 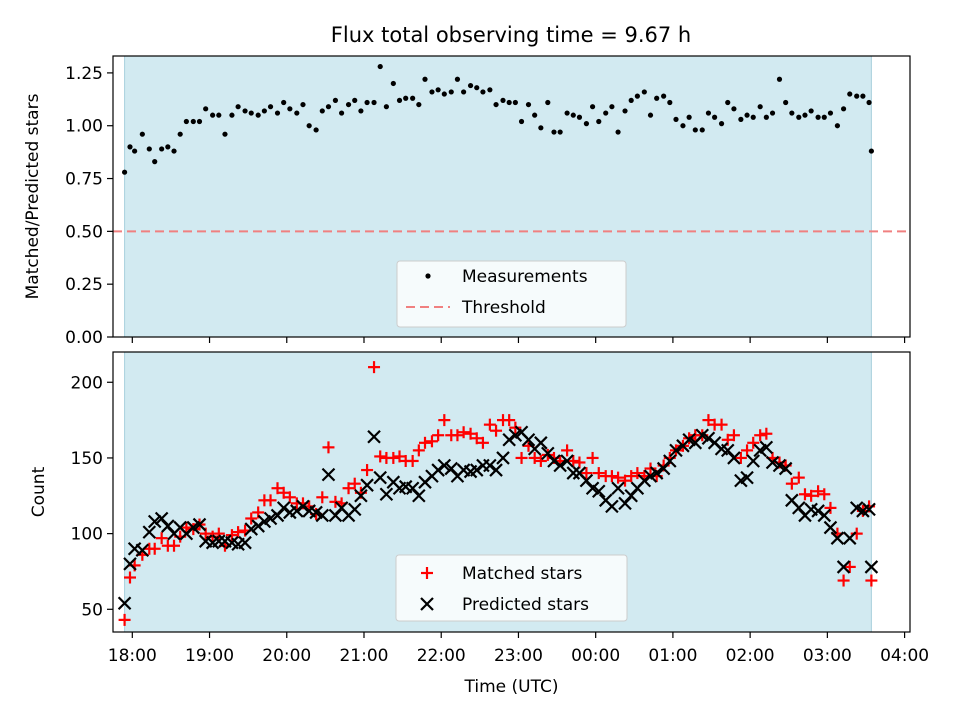 I want to click on y-tick-label: 100, so click(x=87, y=535).